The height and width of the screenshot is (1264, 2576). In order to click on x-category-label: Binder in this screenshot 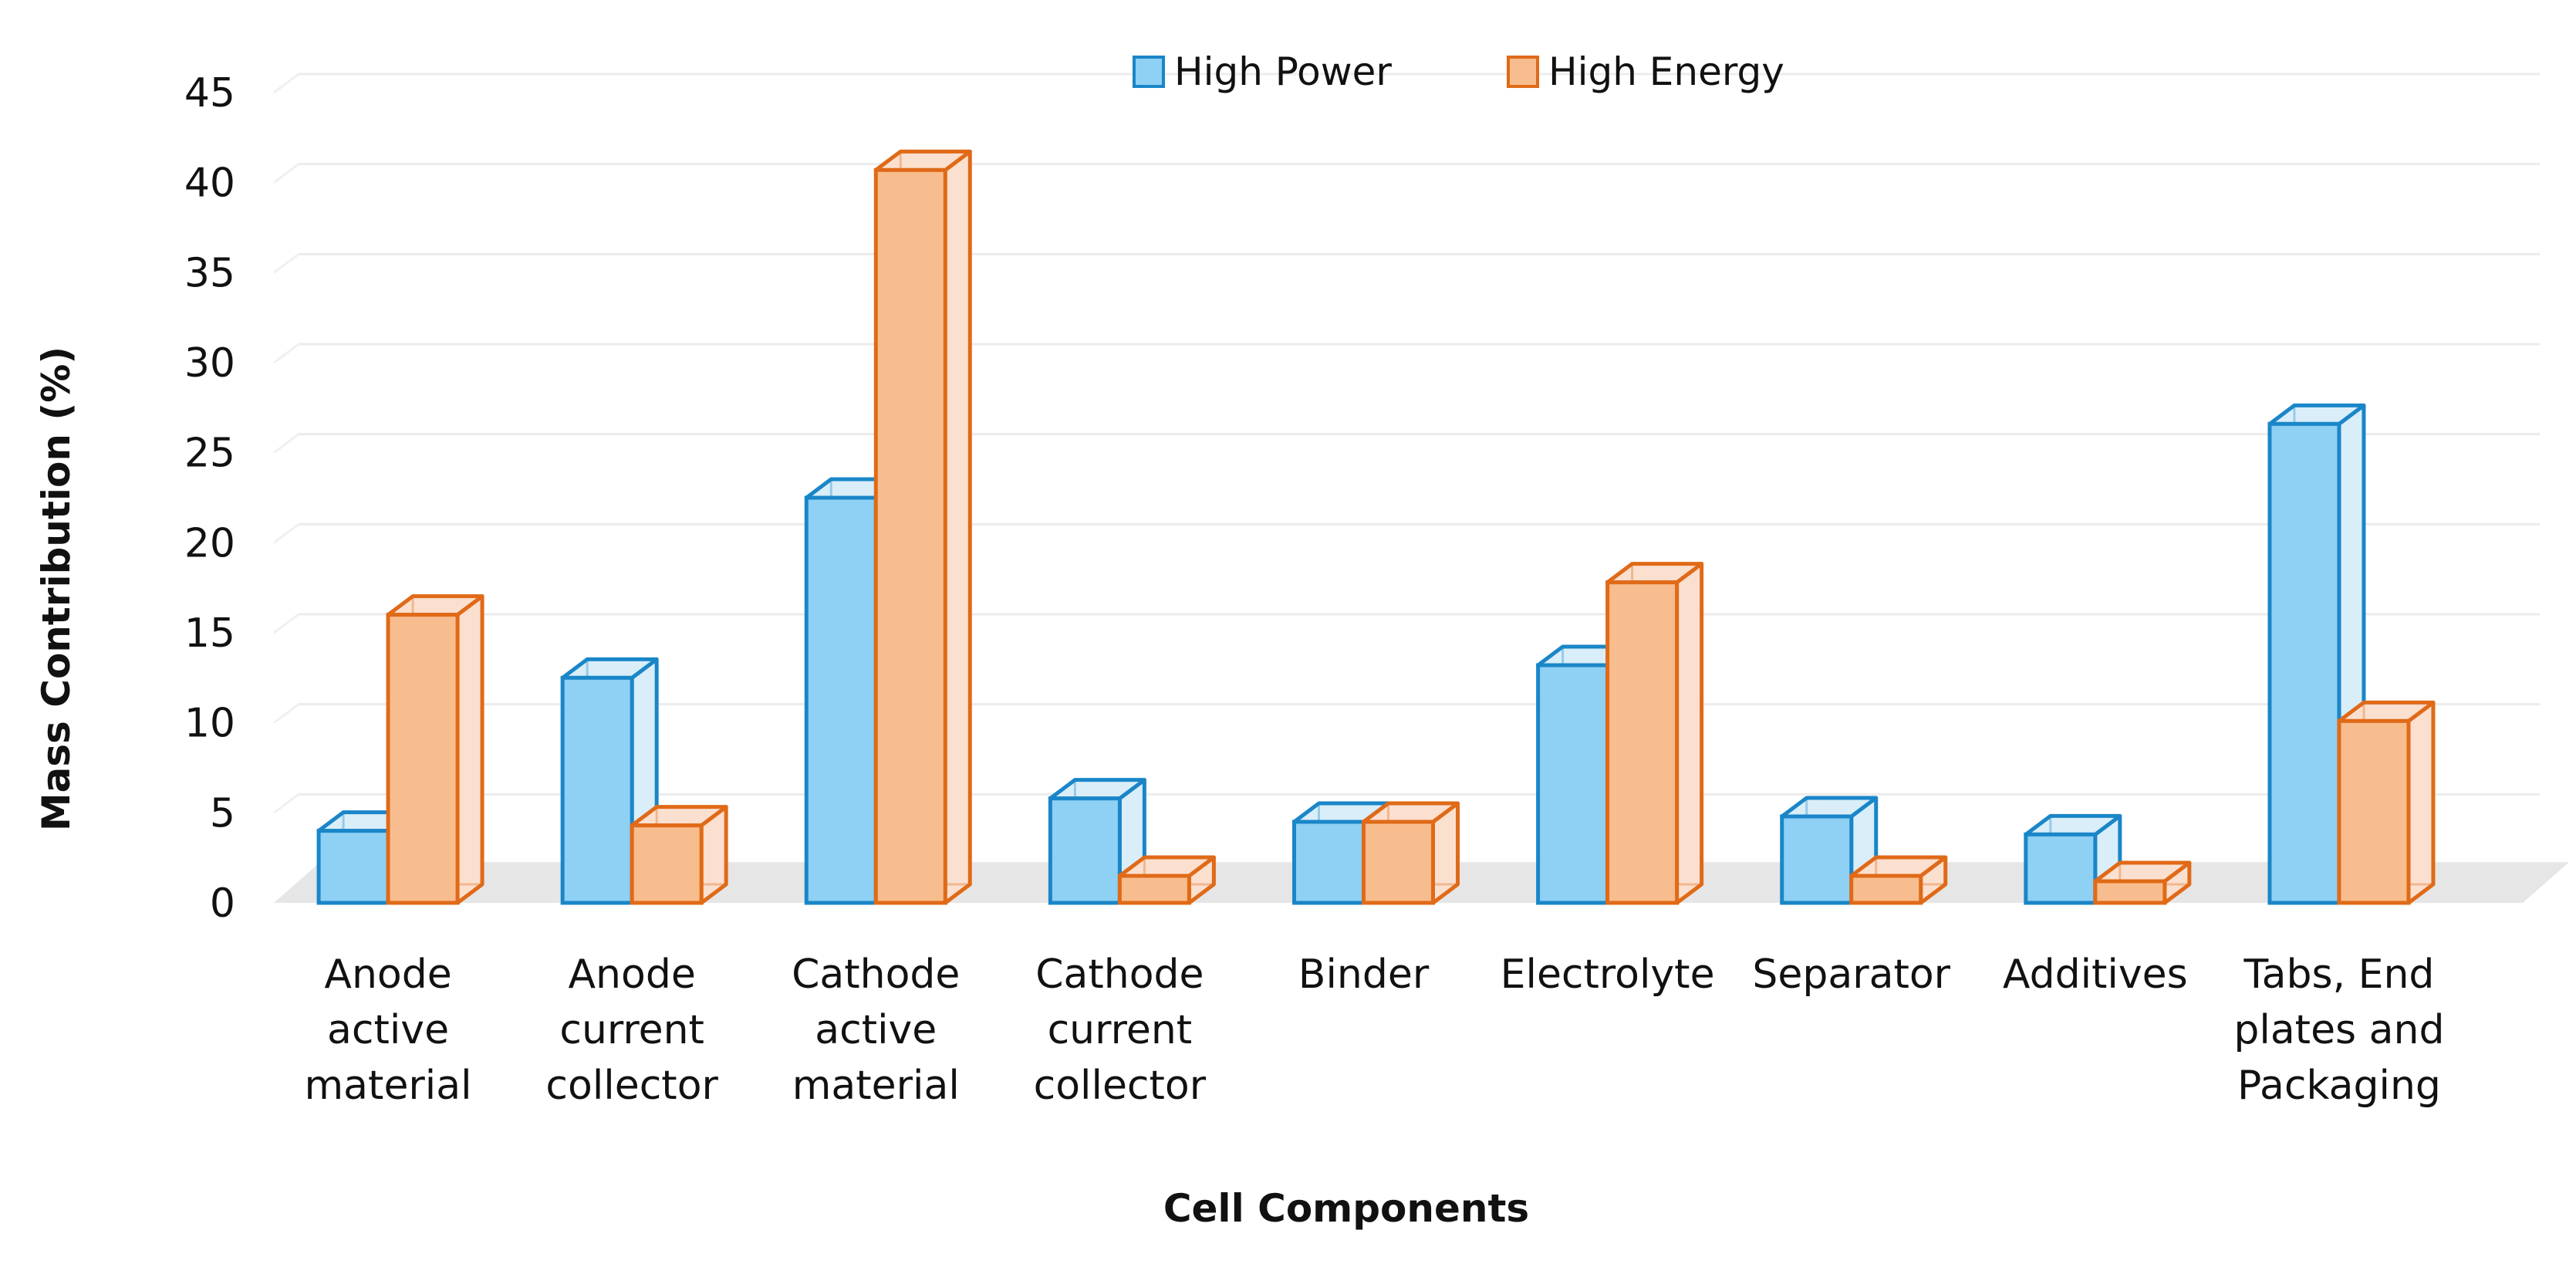, I will do `click(1364, 974)`.